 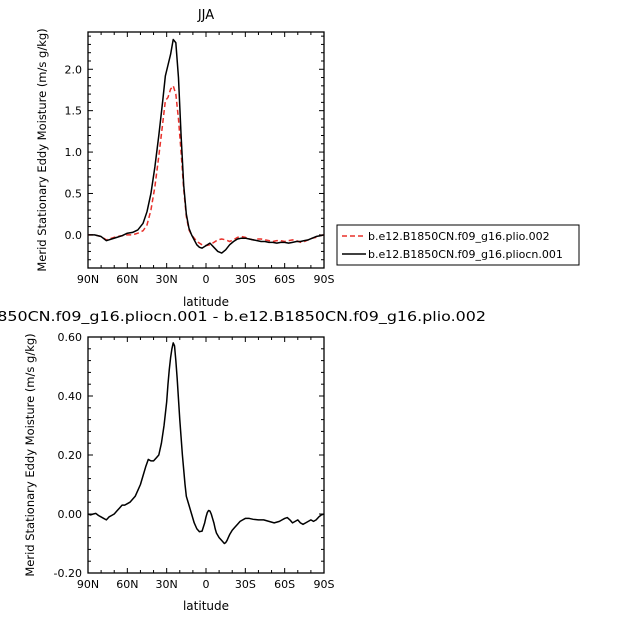 What do you see at coordinates (206, 302) in the screenshot?
I see `top-x-axis-label: latitude` at bounding box center [206, 302].